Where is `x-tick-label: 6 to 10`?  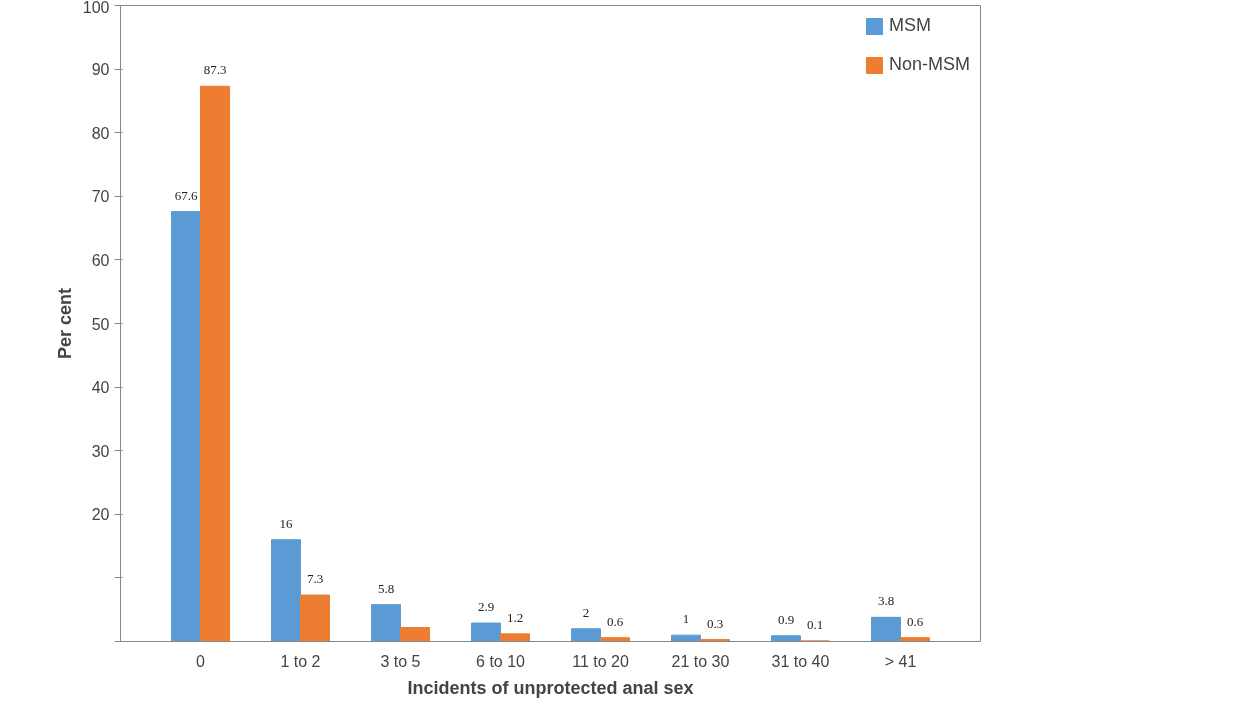 x-tick-label: 6 to 10 is located at coordinates (501, 661).